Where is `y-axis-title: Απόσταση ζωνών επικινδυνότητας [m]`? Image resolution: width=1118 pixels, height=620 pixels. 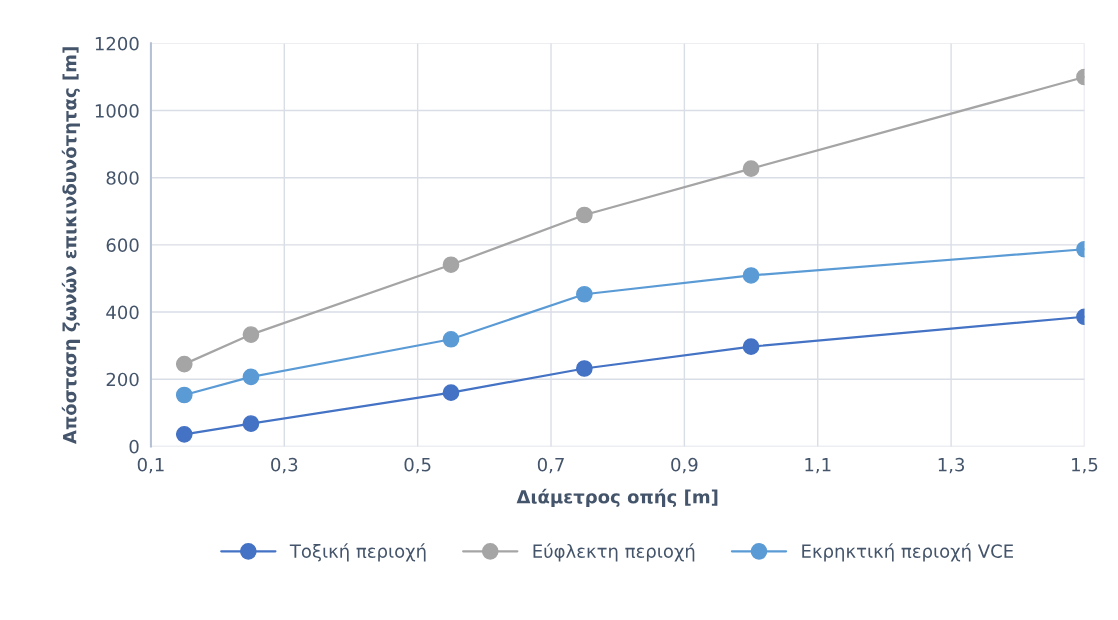
y-axis-title: Απόσταση ζωνών επικινδυνότητας [m] is located at coordinates (70, 245).